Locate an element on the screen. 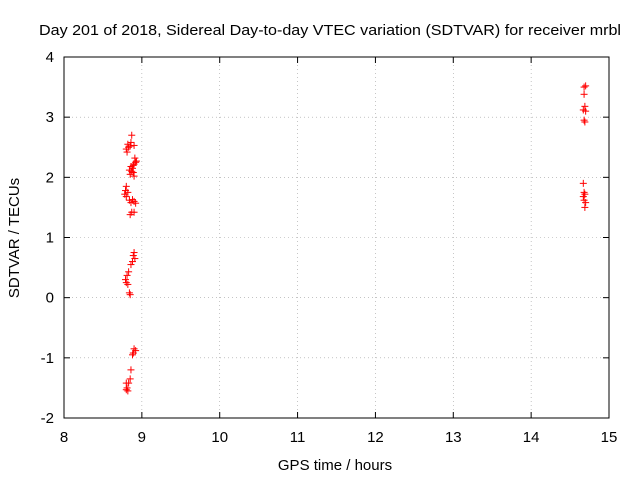 The width and height of the screenshot is (640, 480). x-tick-label: 15 is located at coordinates (609, 437).